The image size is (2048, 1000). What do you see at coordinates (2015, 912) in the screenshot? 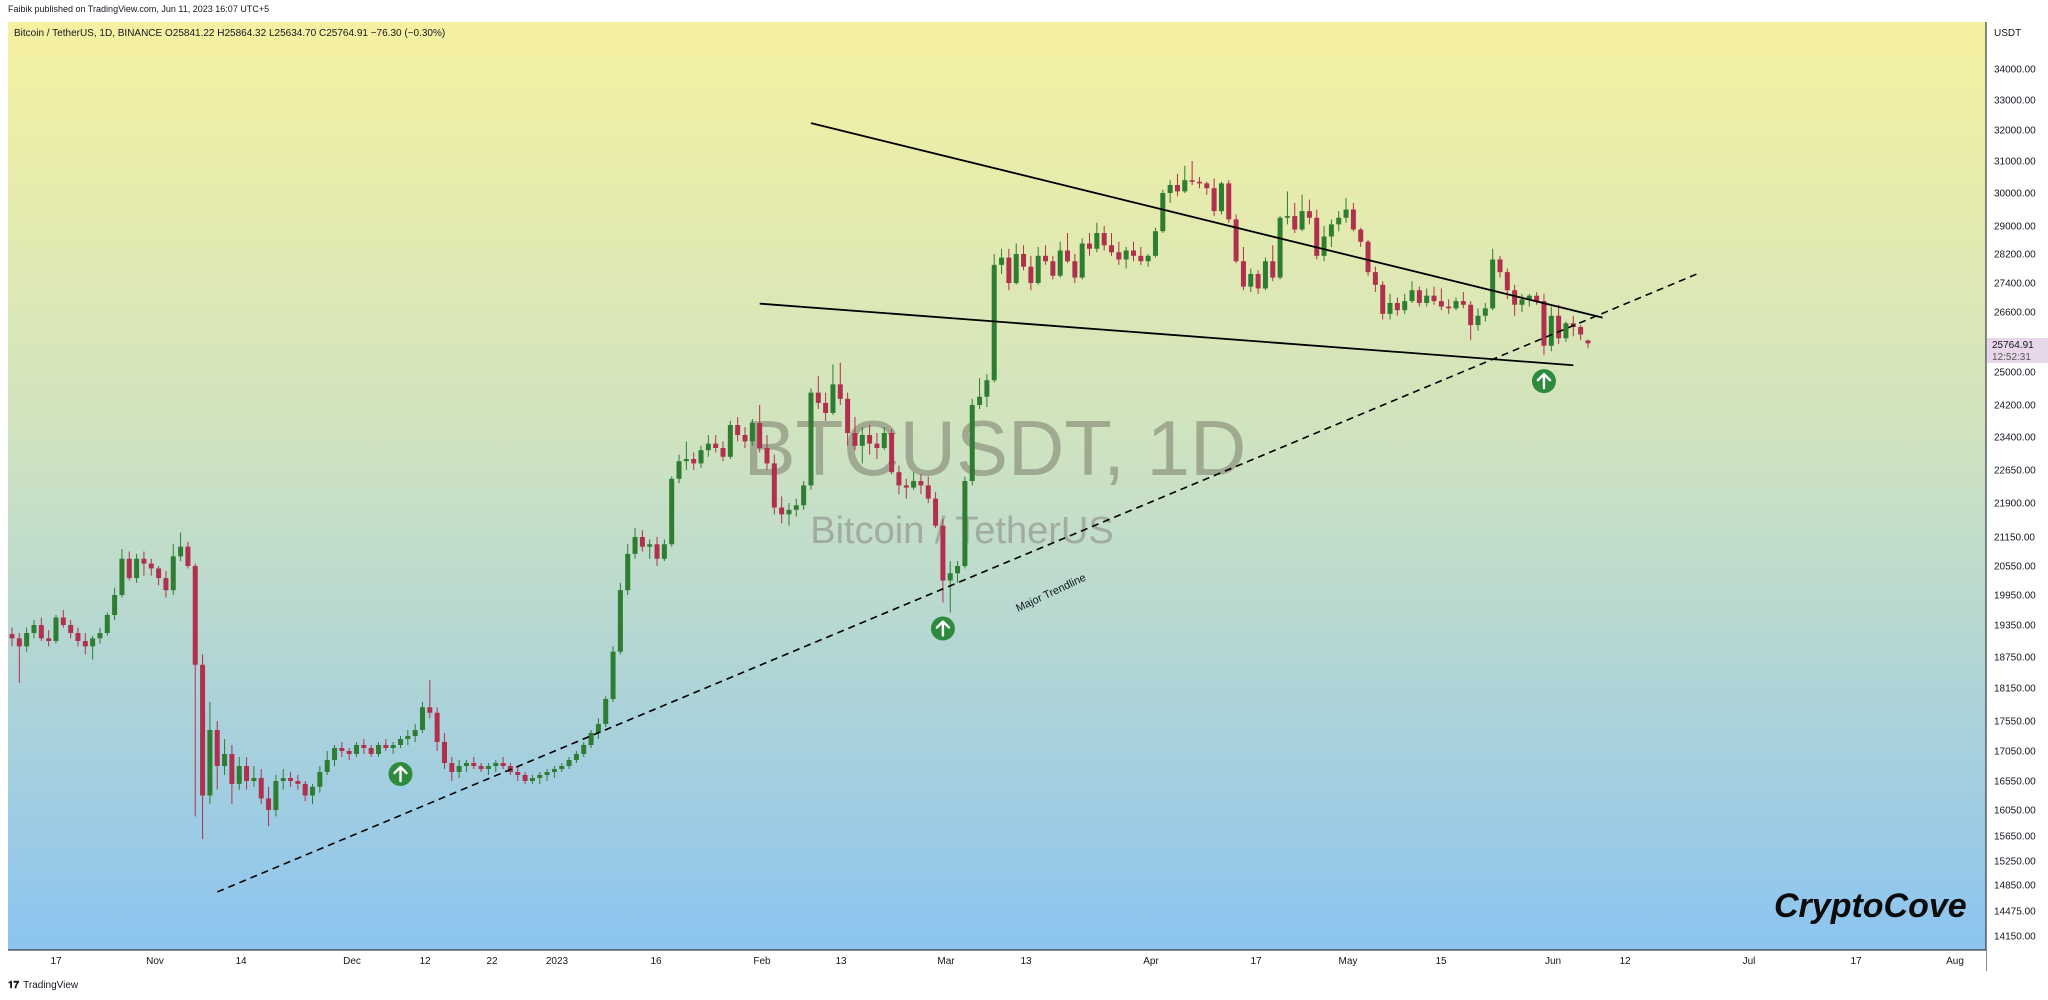
I see `price-tick-label: 14475.00` at bounding box center [2015, 912].